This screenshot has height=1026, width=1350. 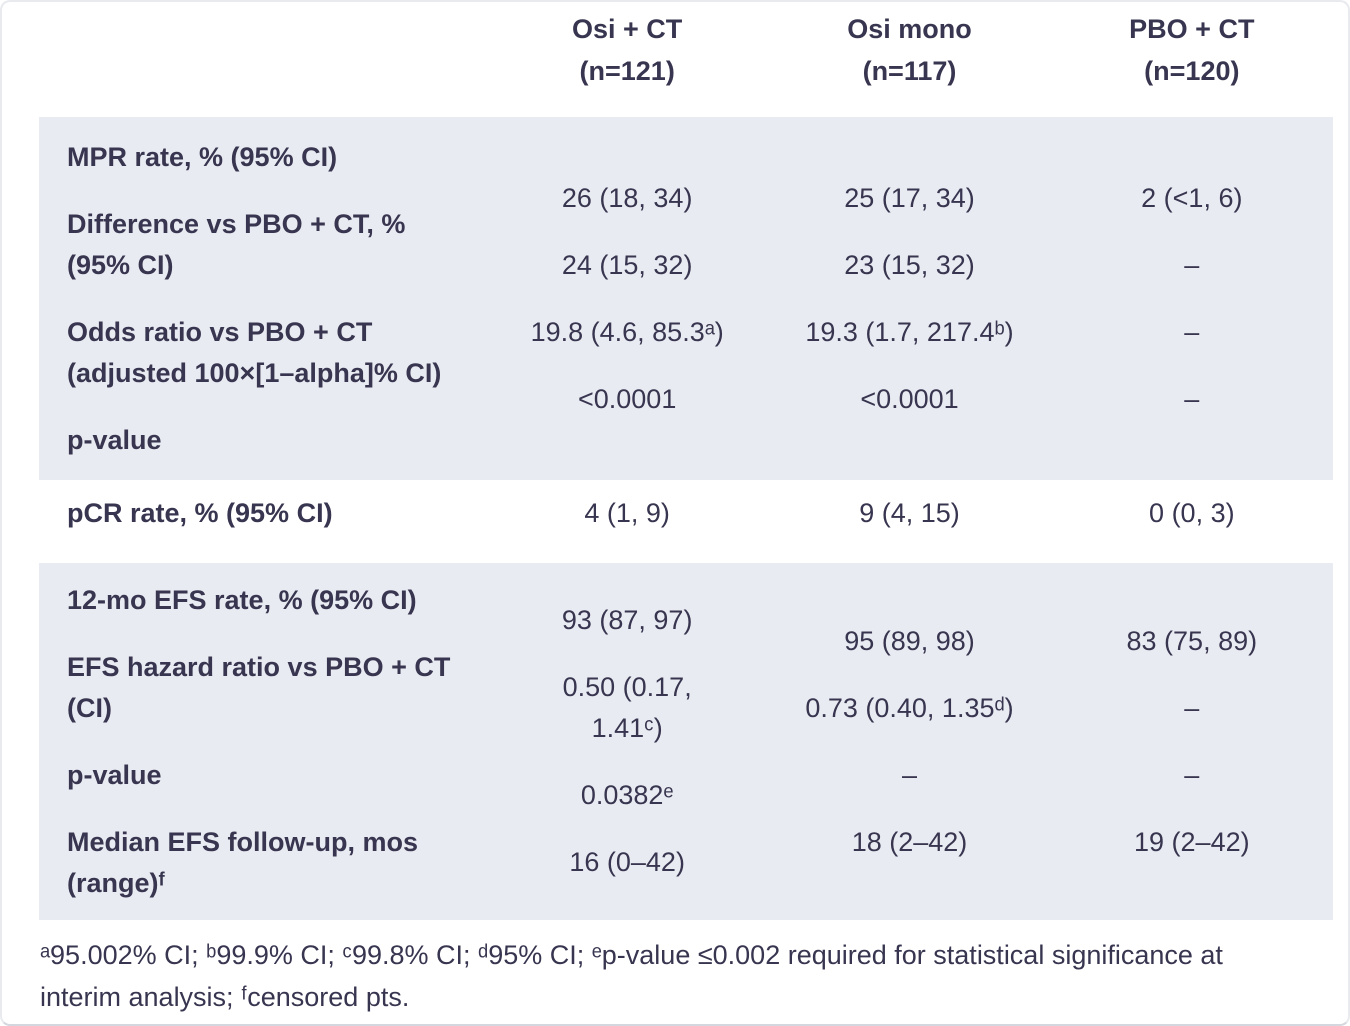 I want to click on column-header-osi-ct: Osi + CT (n=121), so click(x=627, y=62).